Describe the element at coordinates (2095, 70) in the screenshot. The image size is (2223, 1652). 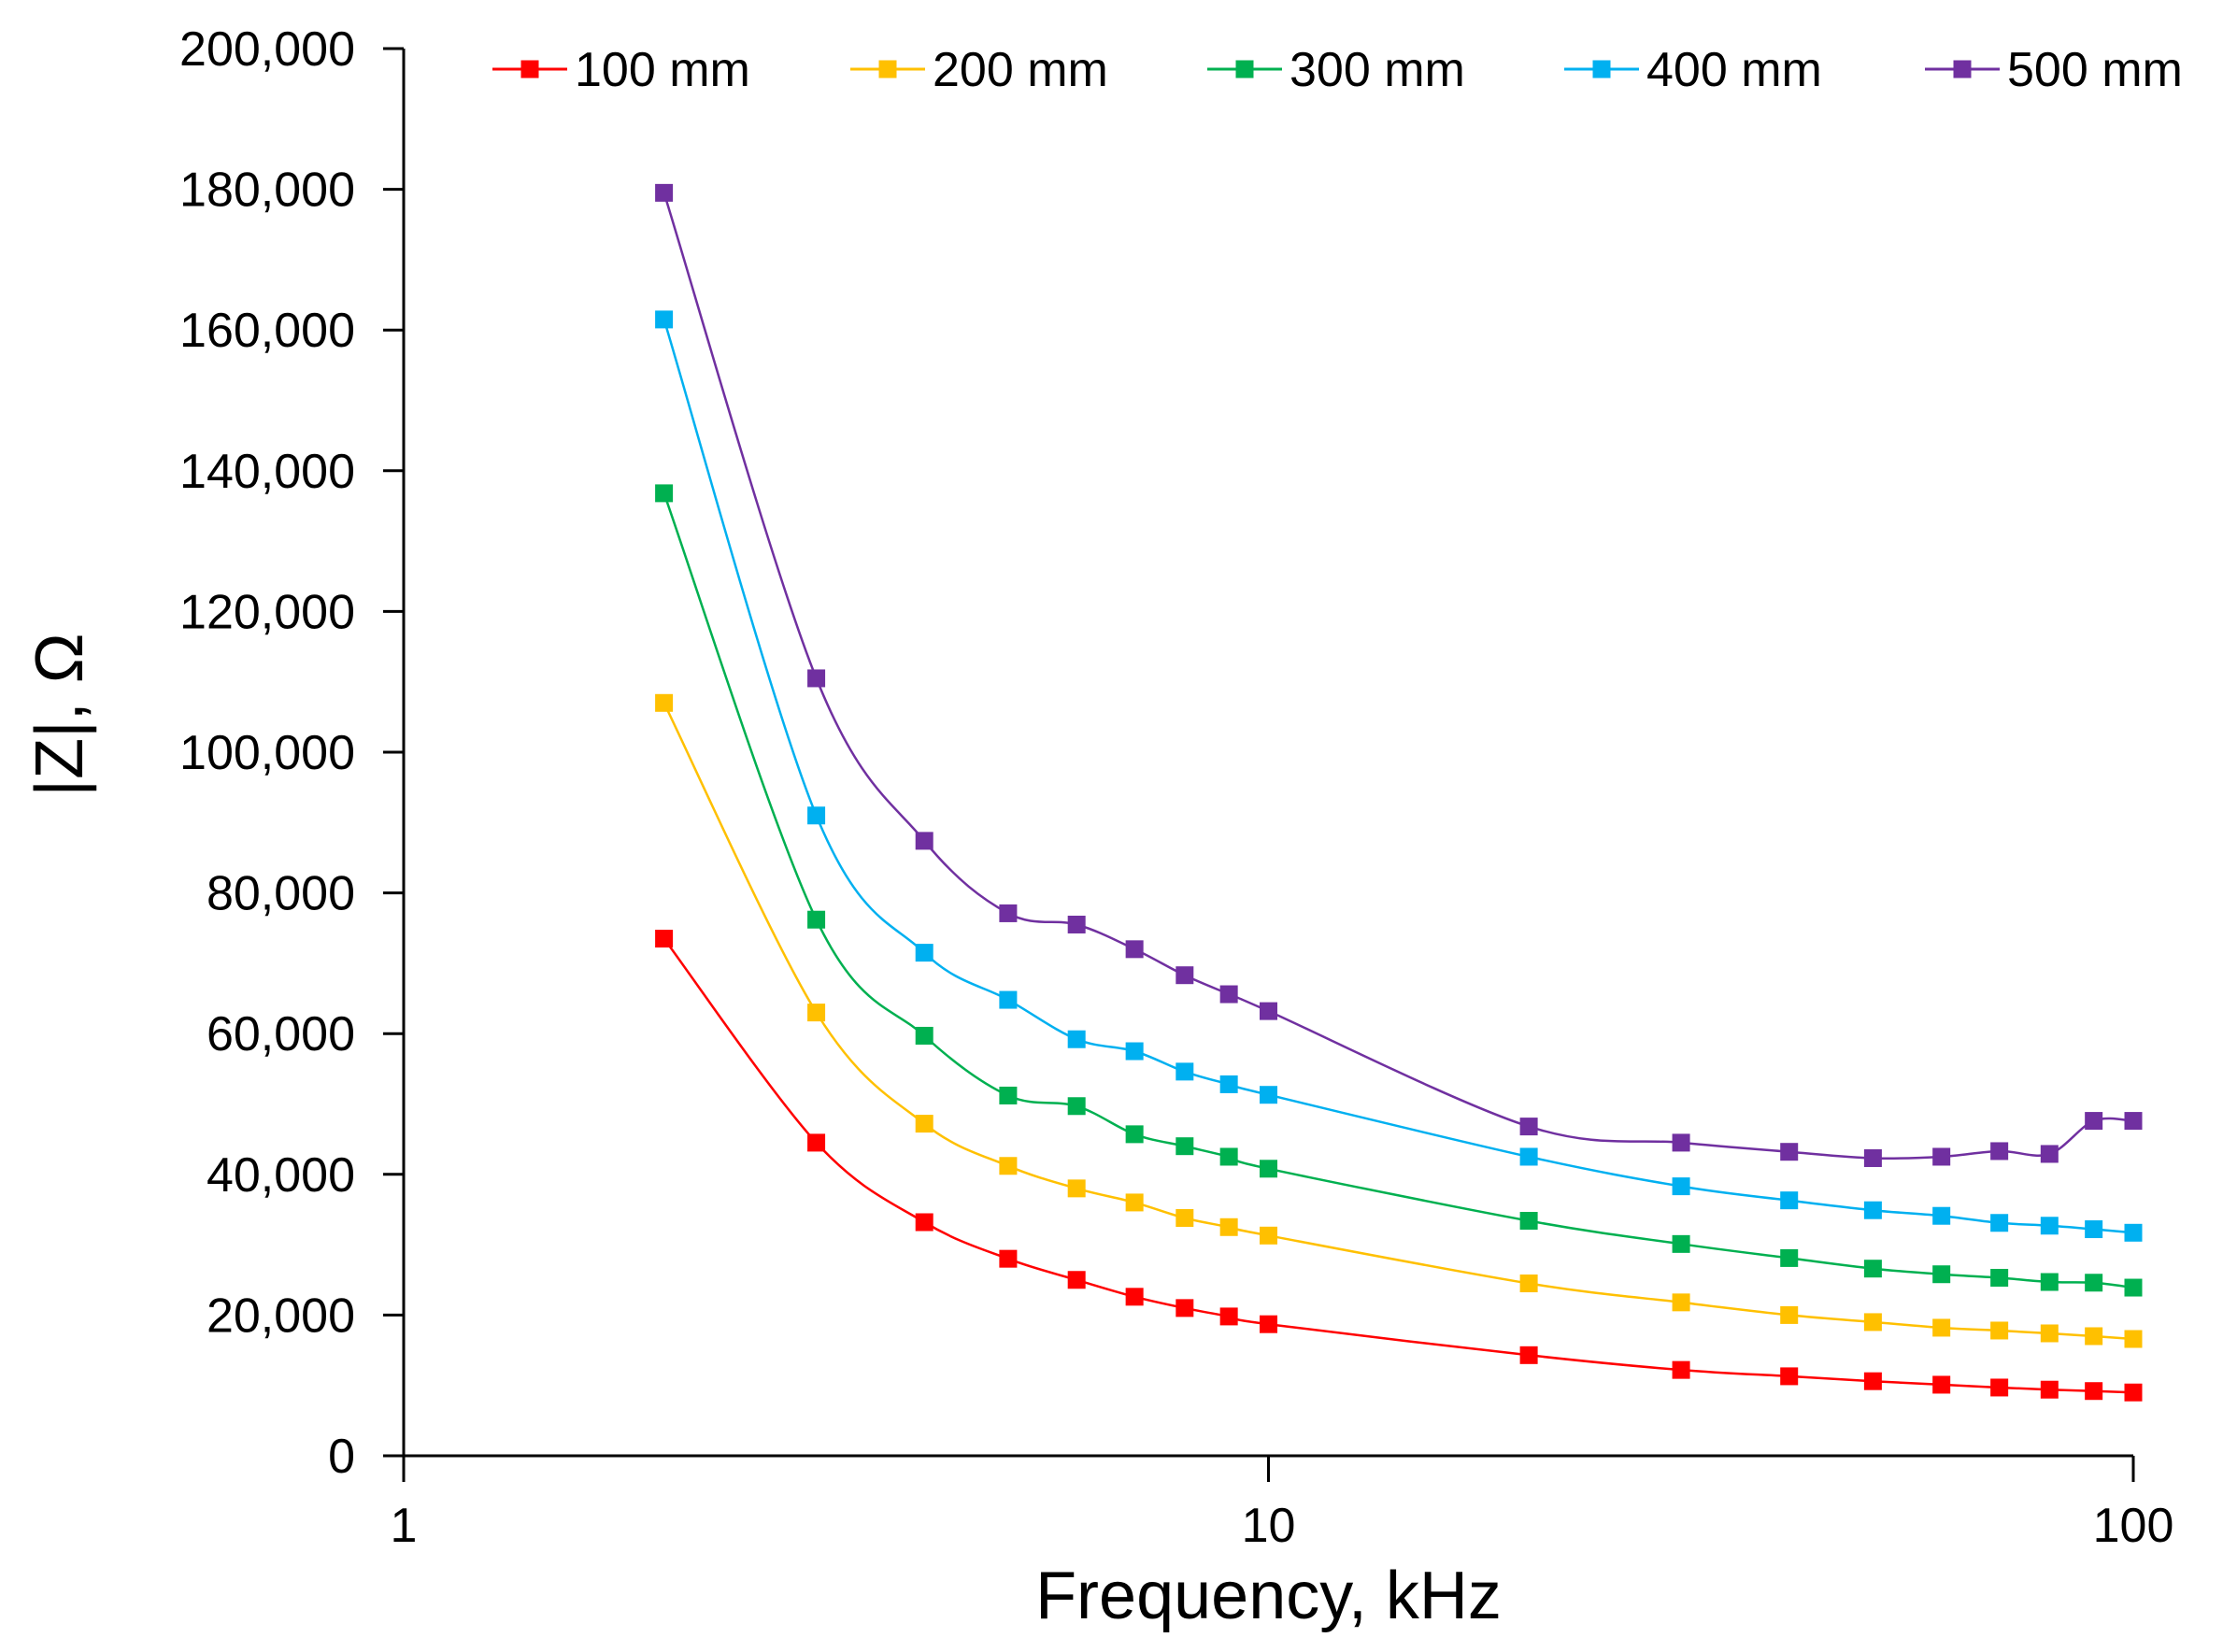
I see `legend-label: 500 mm` at that location.